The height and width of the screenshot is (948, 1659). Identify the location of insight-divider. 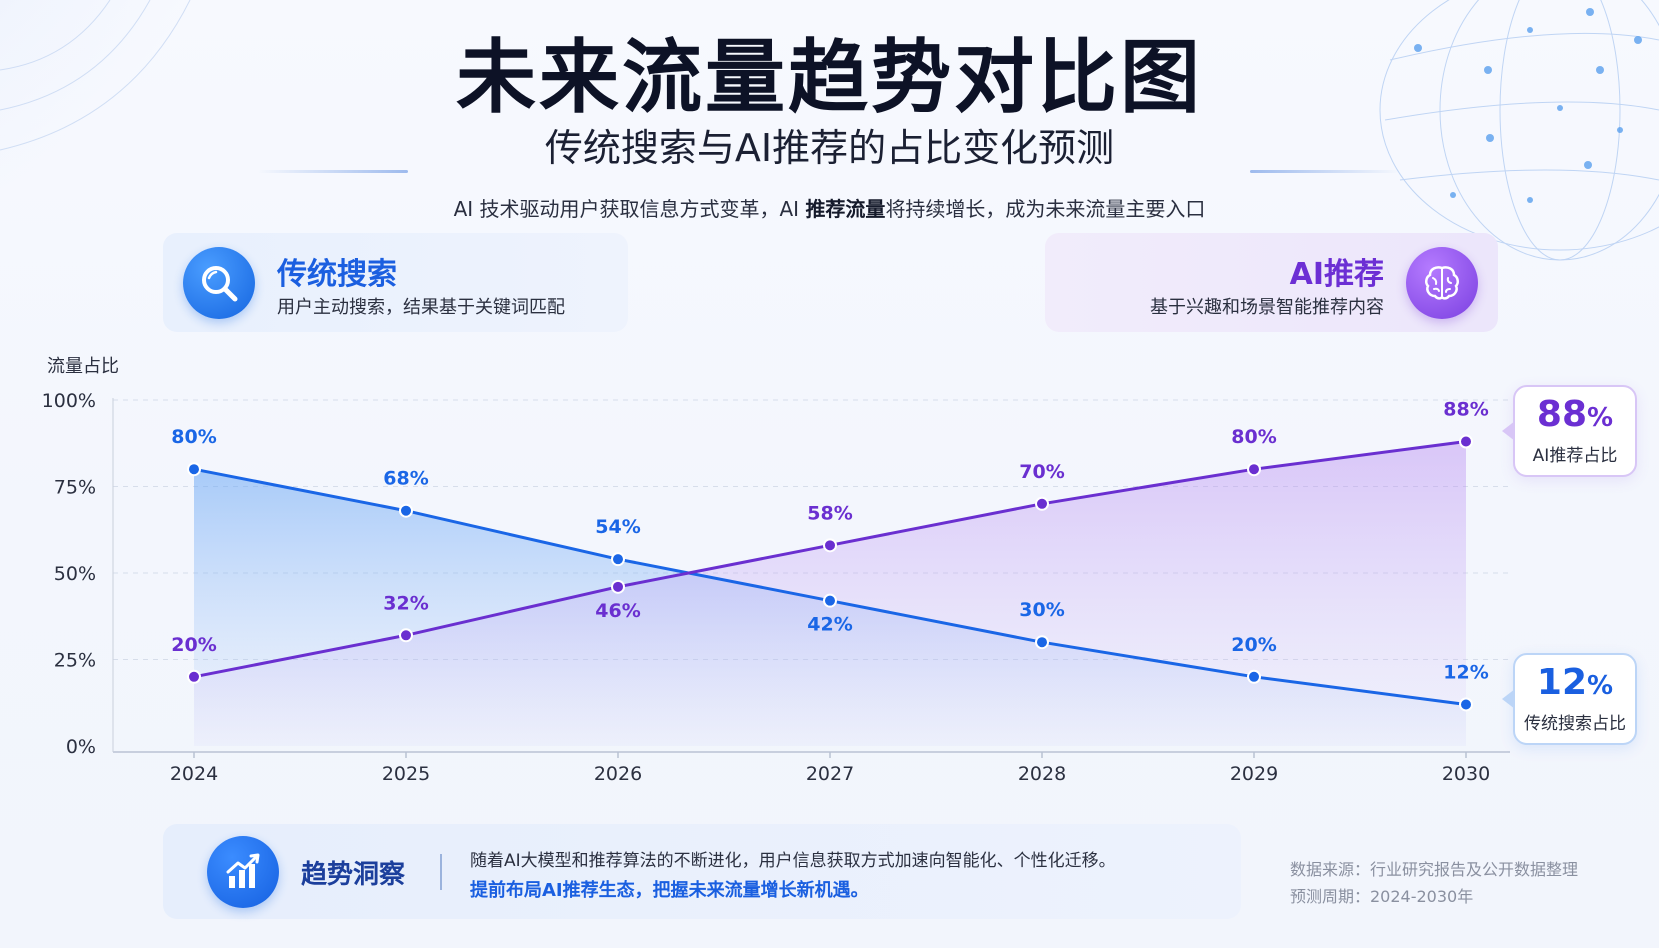
(441, 872).